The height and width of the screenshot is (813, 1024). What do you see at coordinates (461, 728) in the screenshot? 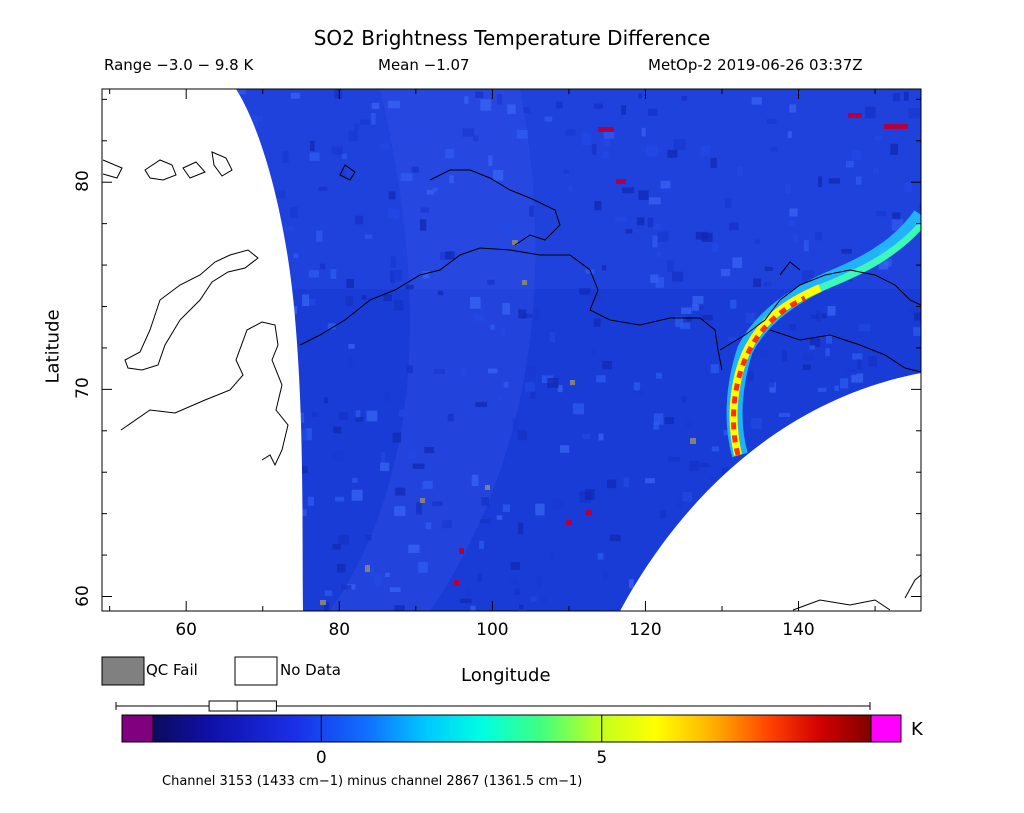
I see `colorbar-ticks` at bounding box center [461, 728].